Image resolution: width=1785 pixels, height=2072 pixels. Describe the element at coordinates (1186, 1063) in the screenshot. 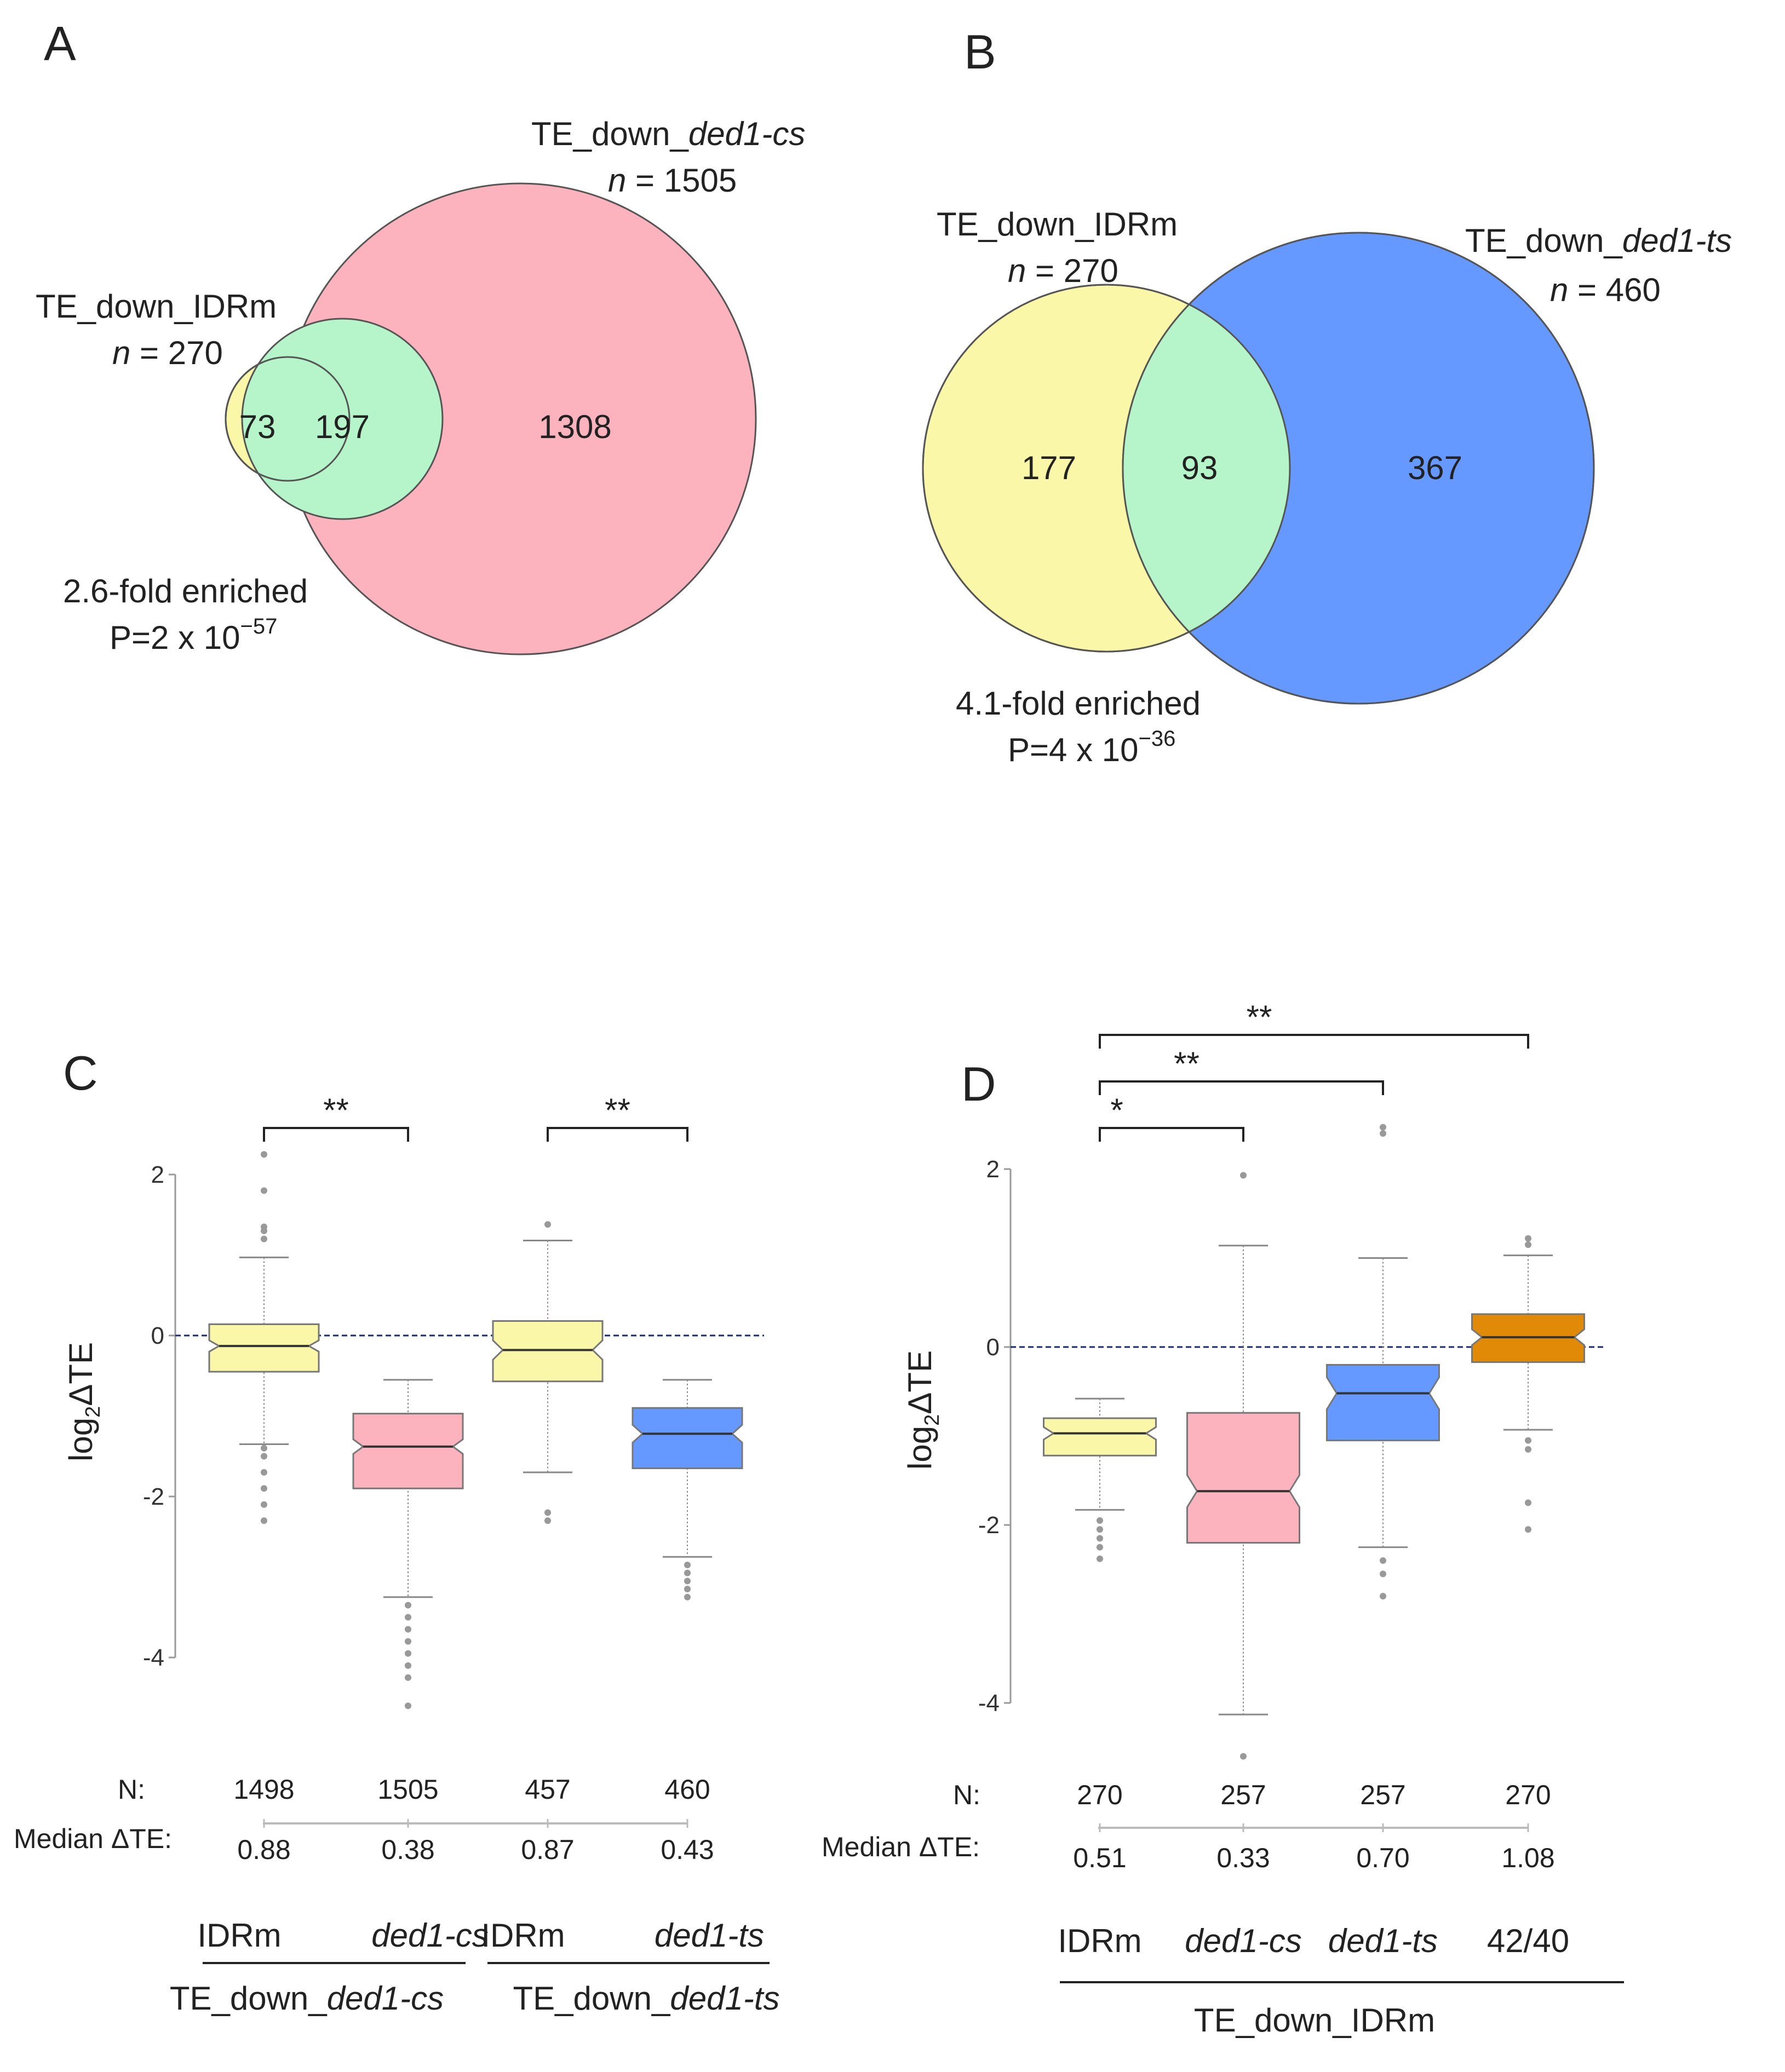

I see `significance-stars: **` at that location.